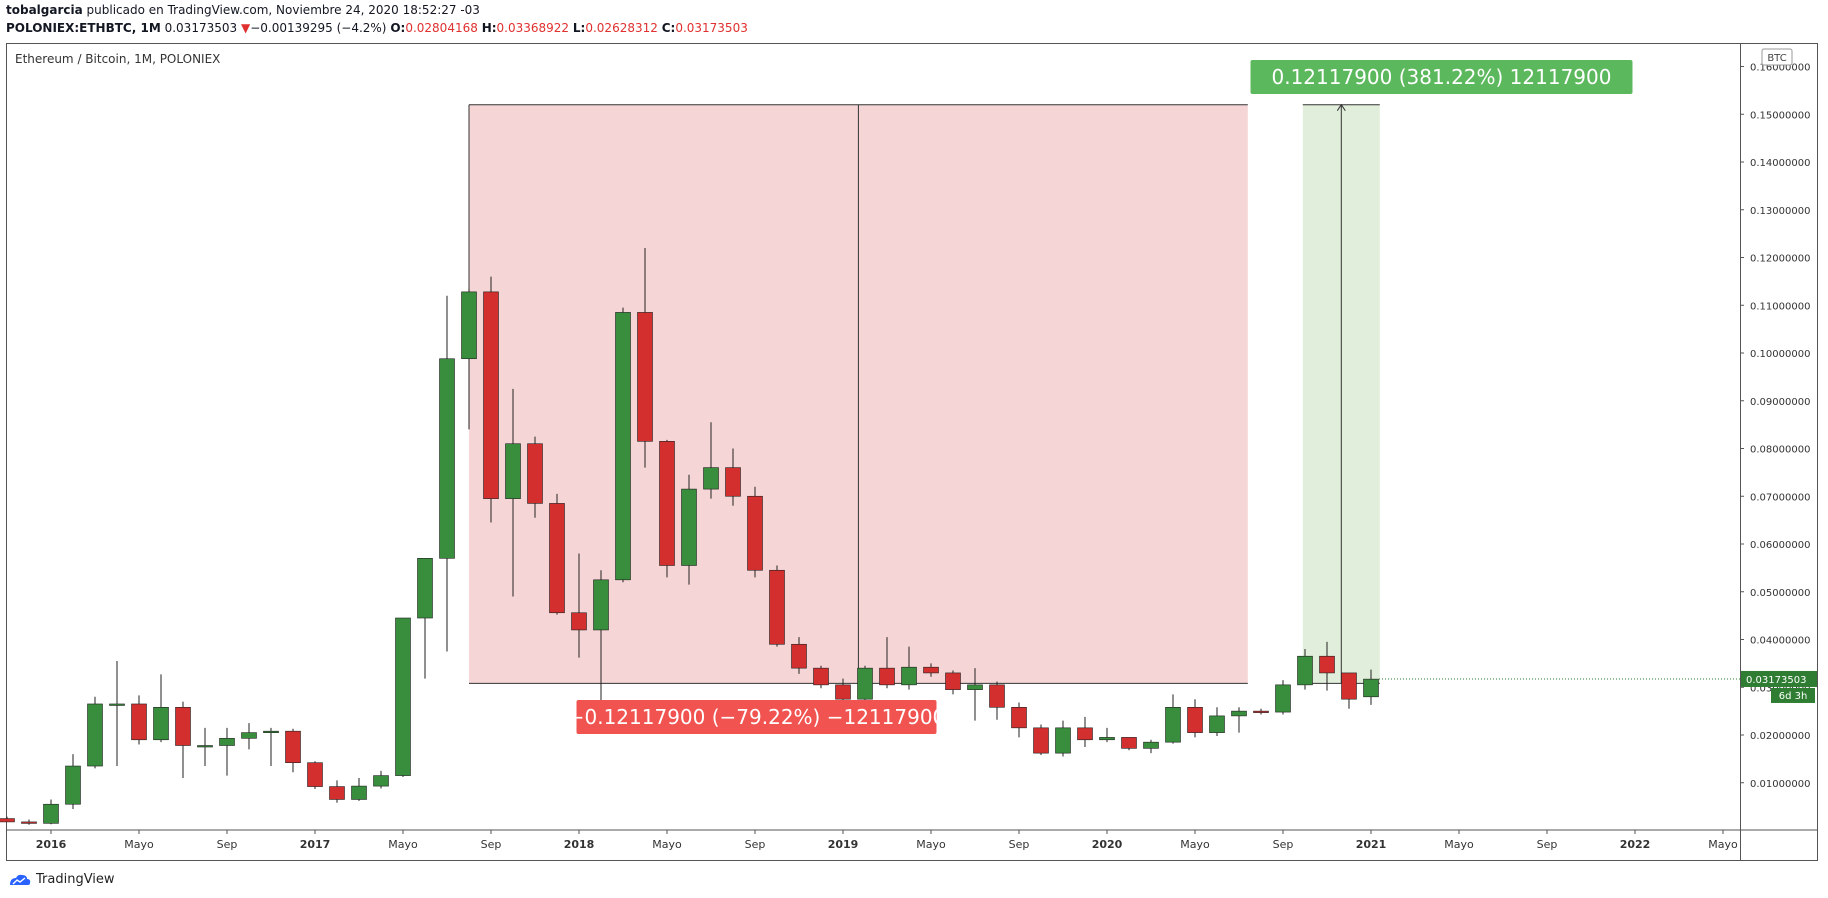 This screenshot has height=898, width=1828. I want to click on y-tick-label: 0.02000000, so click(1780, 736).